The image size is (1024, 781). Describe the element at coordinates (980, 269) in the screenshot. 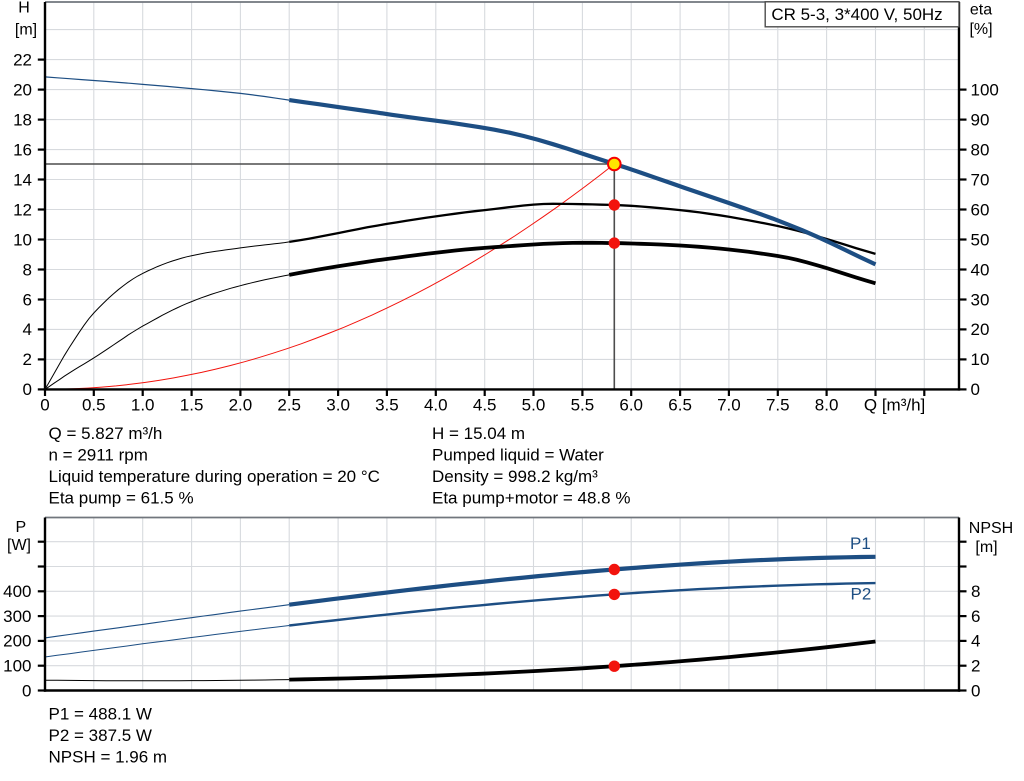

I see `svg-text: 40` at that location.